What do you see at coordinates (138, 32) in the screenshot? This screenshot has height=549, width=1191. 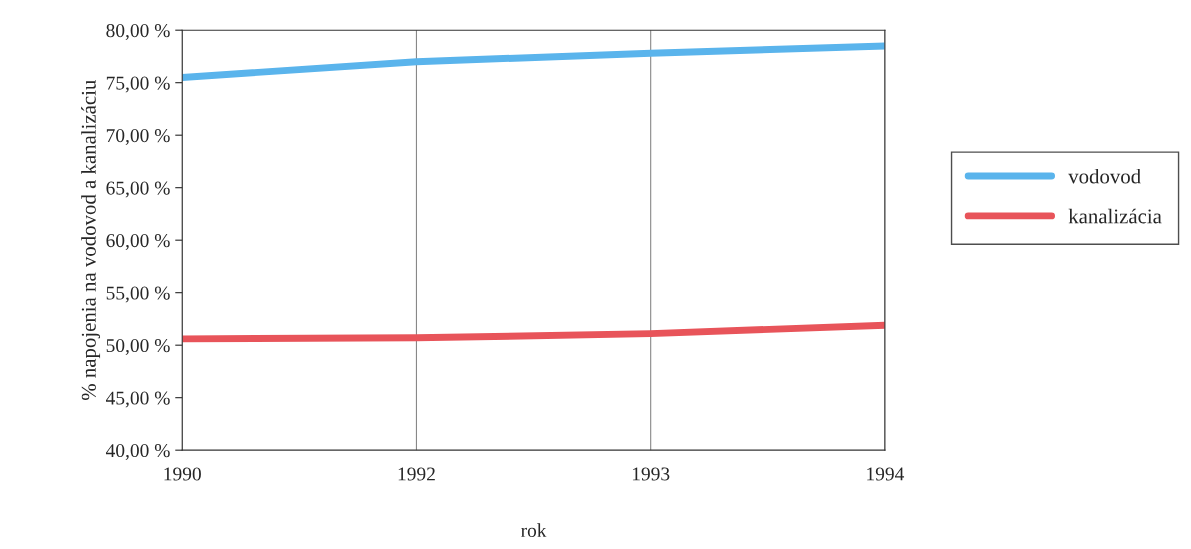 I see `y-tick-label: 80,00 %` at bounding box center [138, 32].